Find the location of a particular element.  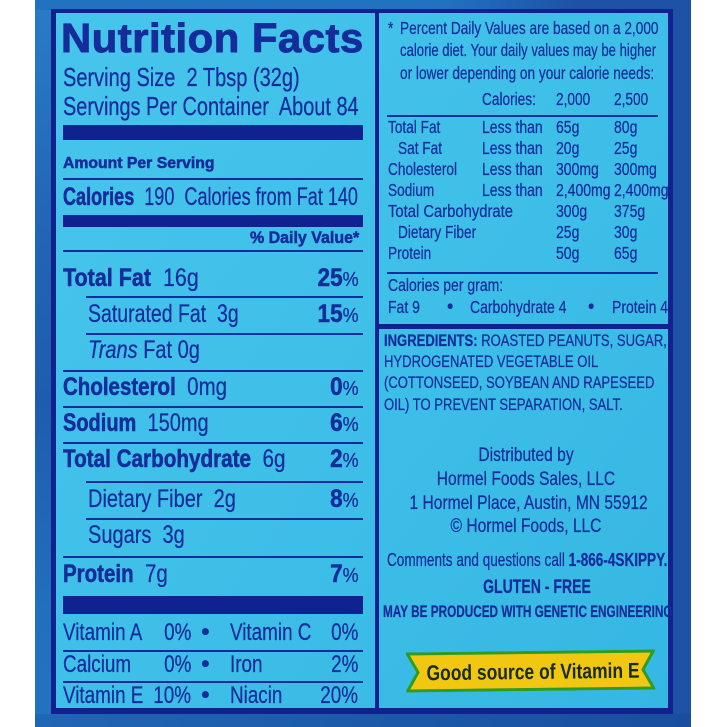

svg-text: Good source of Vitamin E is located at coordinates (532, 672).